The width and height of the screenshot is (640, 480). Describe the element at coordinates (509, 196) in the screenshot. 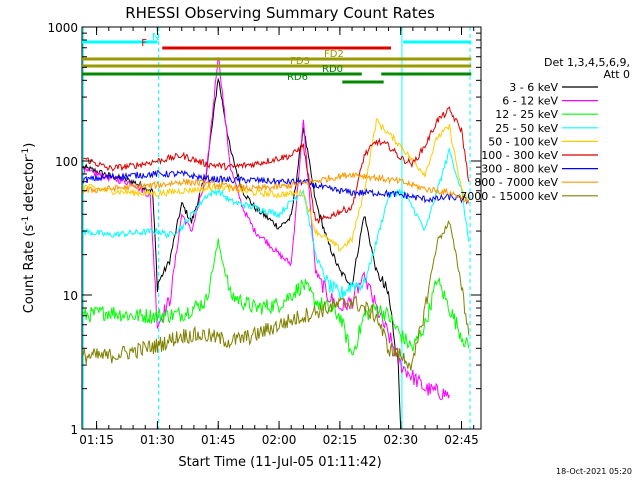

I see `legend-label-7000-15000-kev: 7000 - 15000 keV` at that location.